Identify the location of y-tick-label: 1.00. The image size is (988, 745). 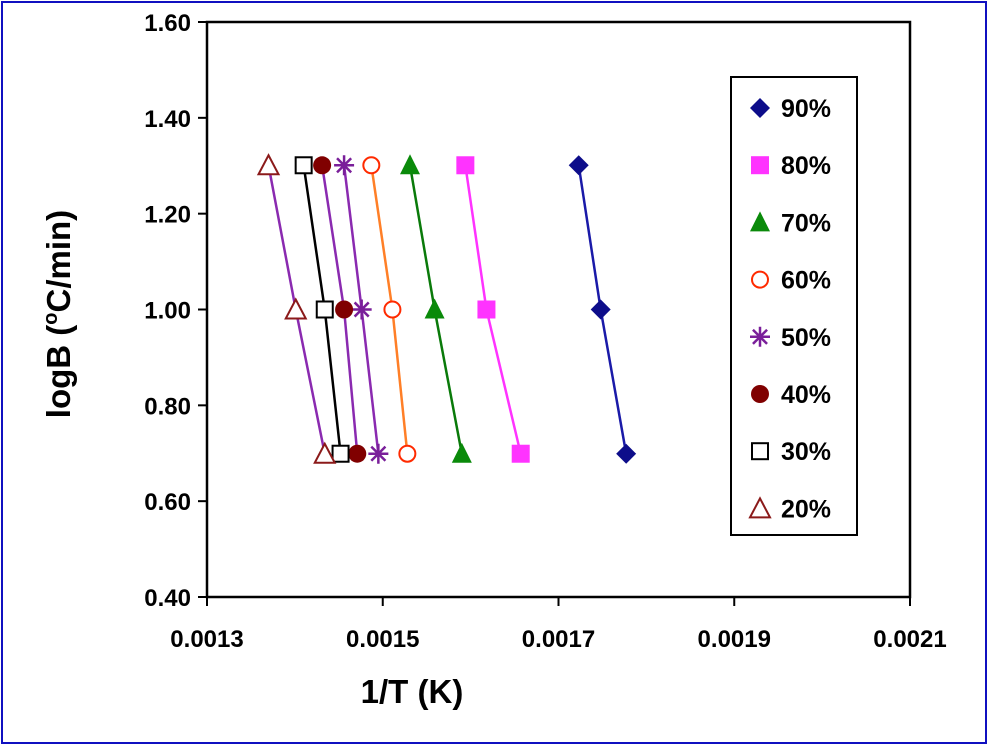
(167, 311).